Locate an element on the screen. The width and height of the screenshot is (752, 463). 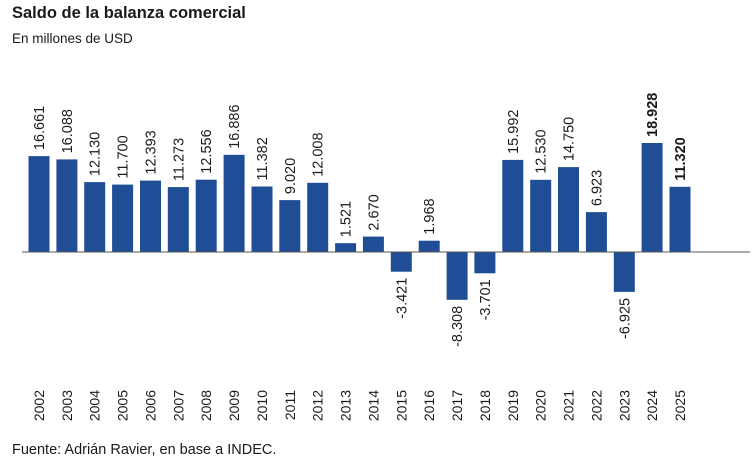
bar-2011 is located at coordinates (290, 226).